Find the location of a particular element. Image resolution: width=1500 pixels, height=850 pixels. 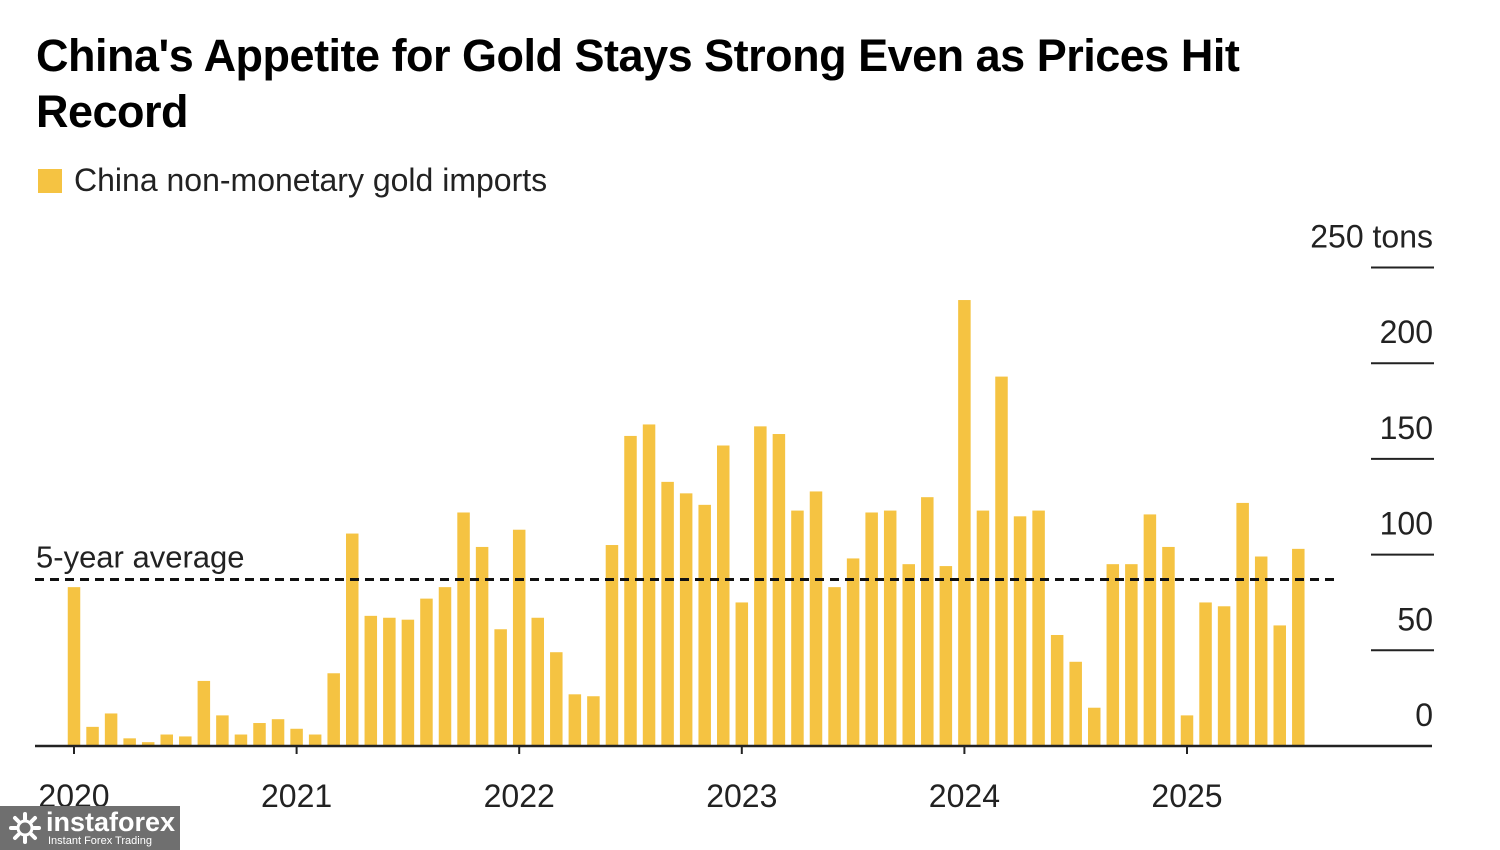

legend-swatch is located at coordinates (50, 180).